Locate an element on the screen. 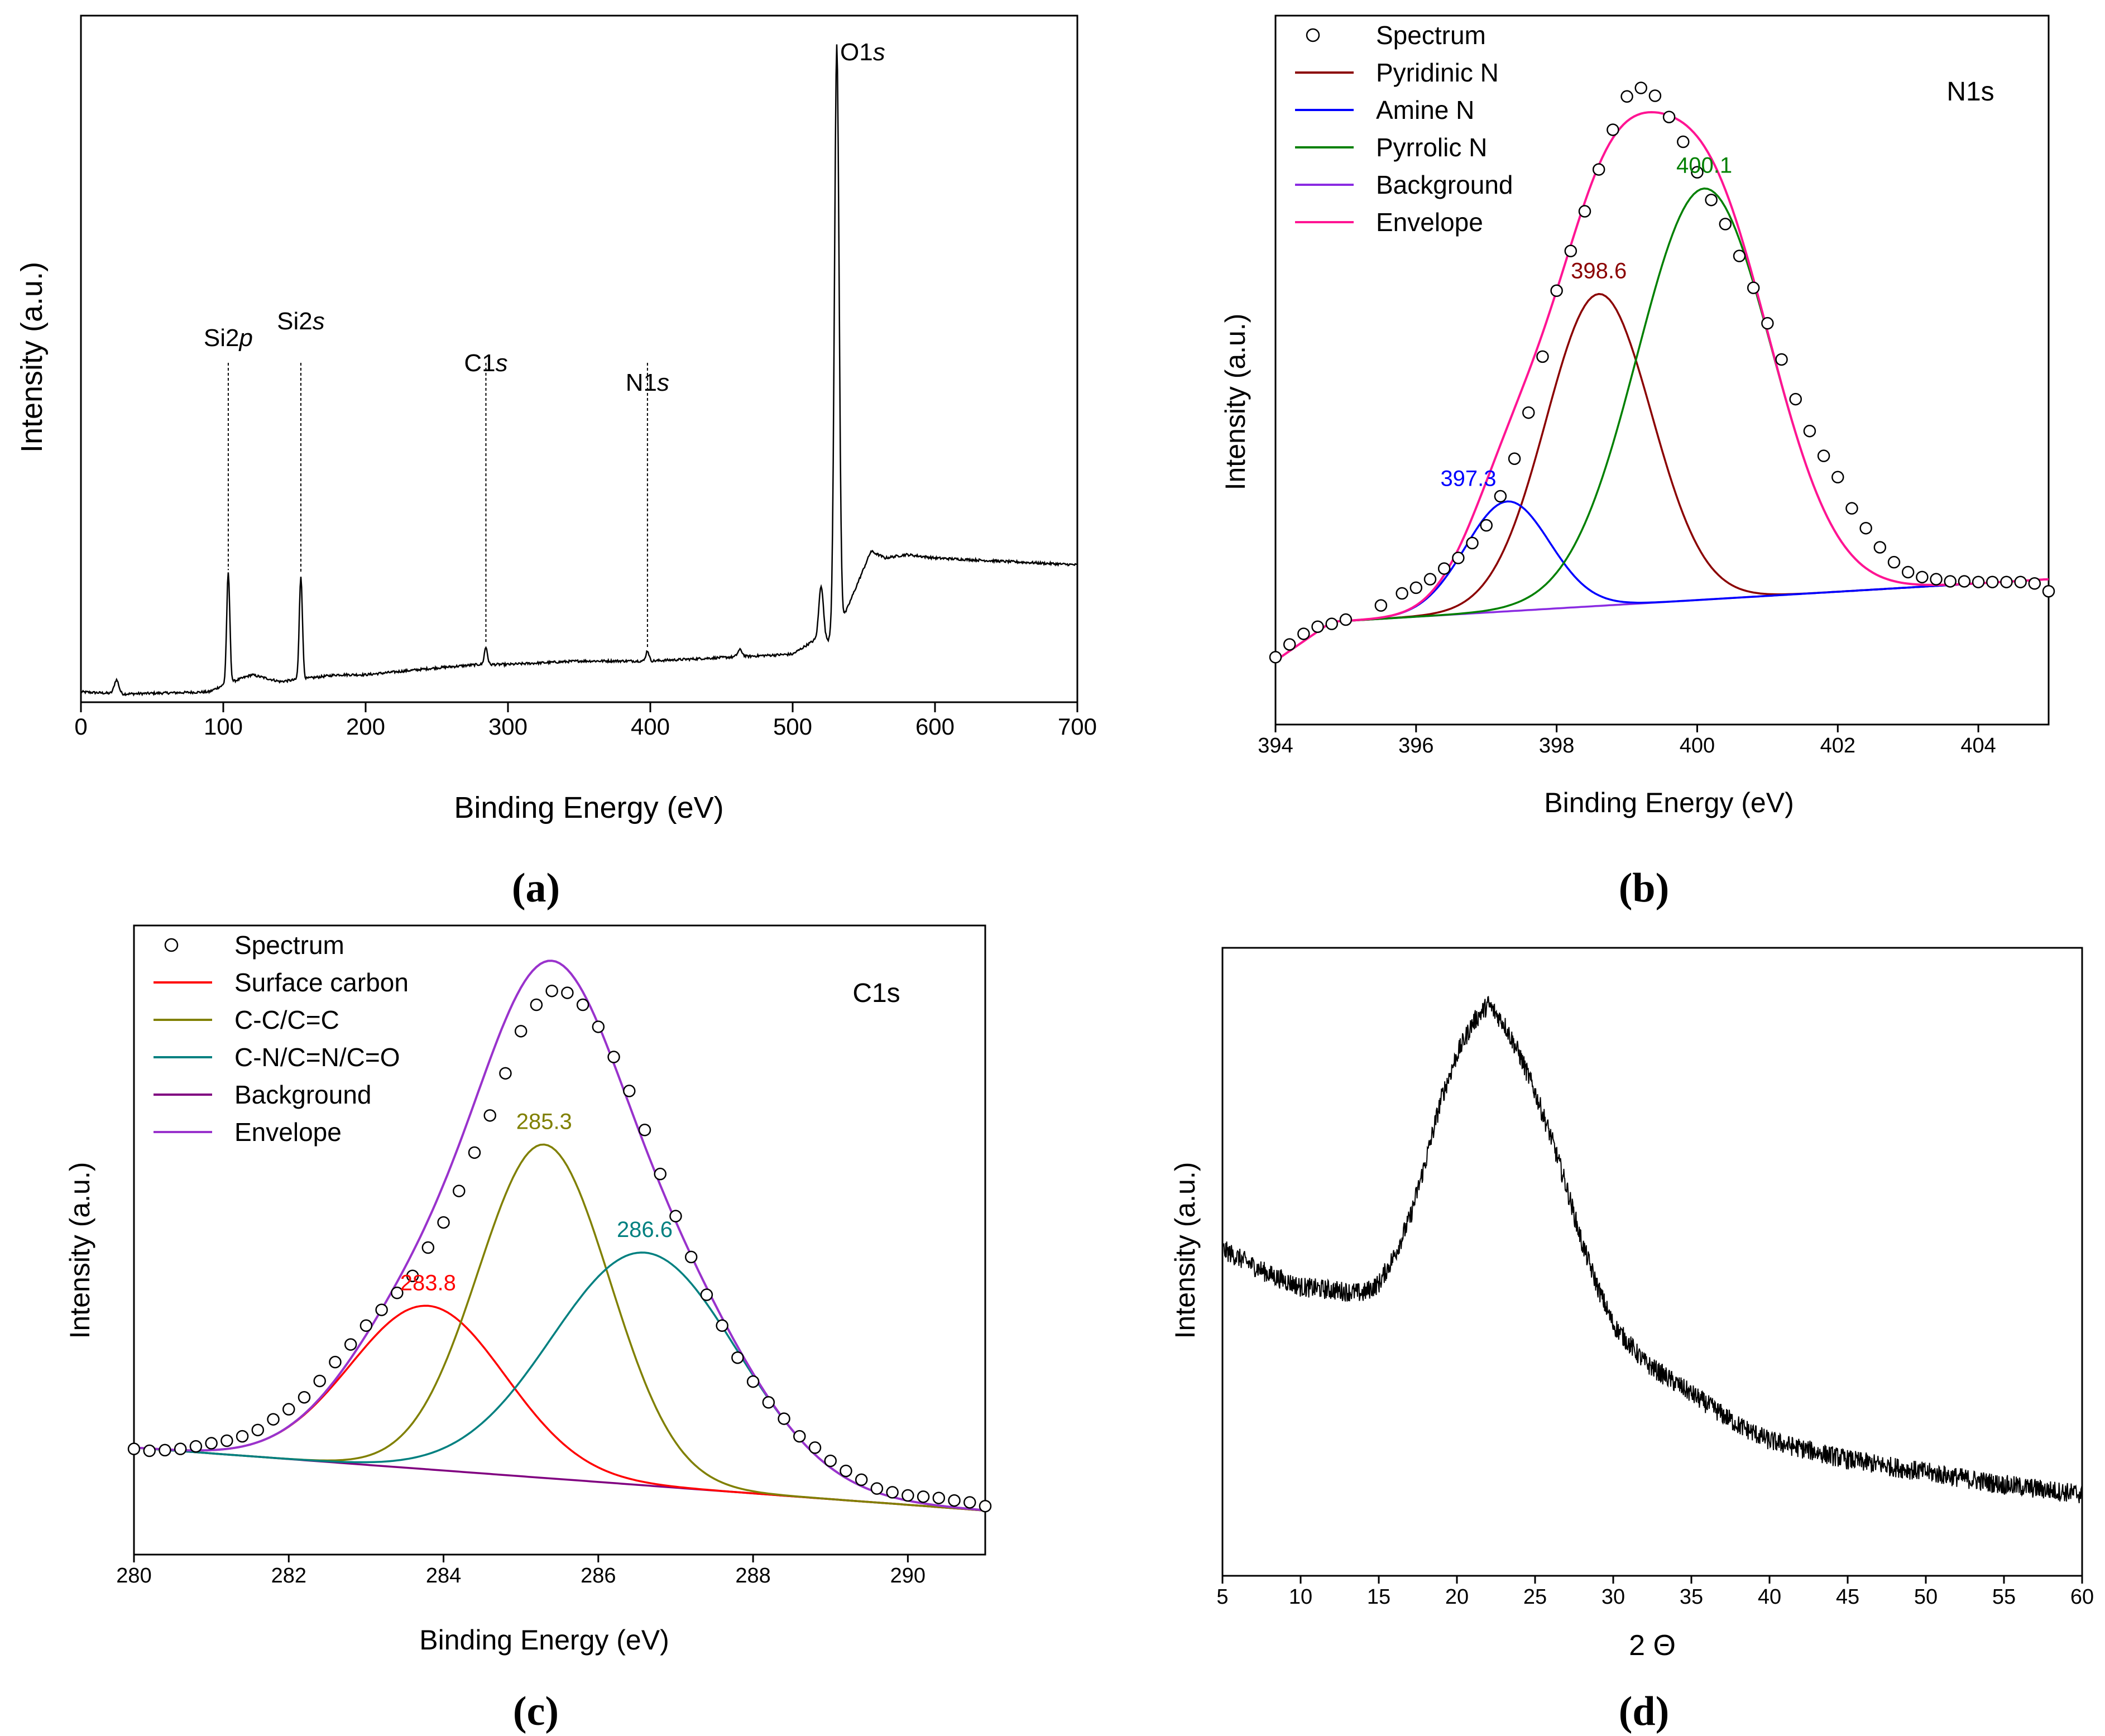 This screenshot has width=2105, height=1736. panel-b-x-axis-label: Binding Energy (eV) is located at coordinates (1669, 802).